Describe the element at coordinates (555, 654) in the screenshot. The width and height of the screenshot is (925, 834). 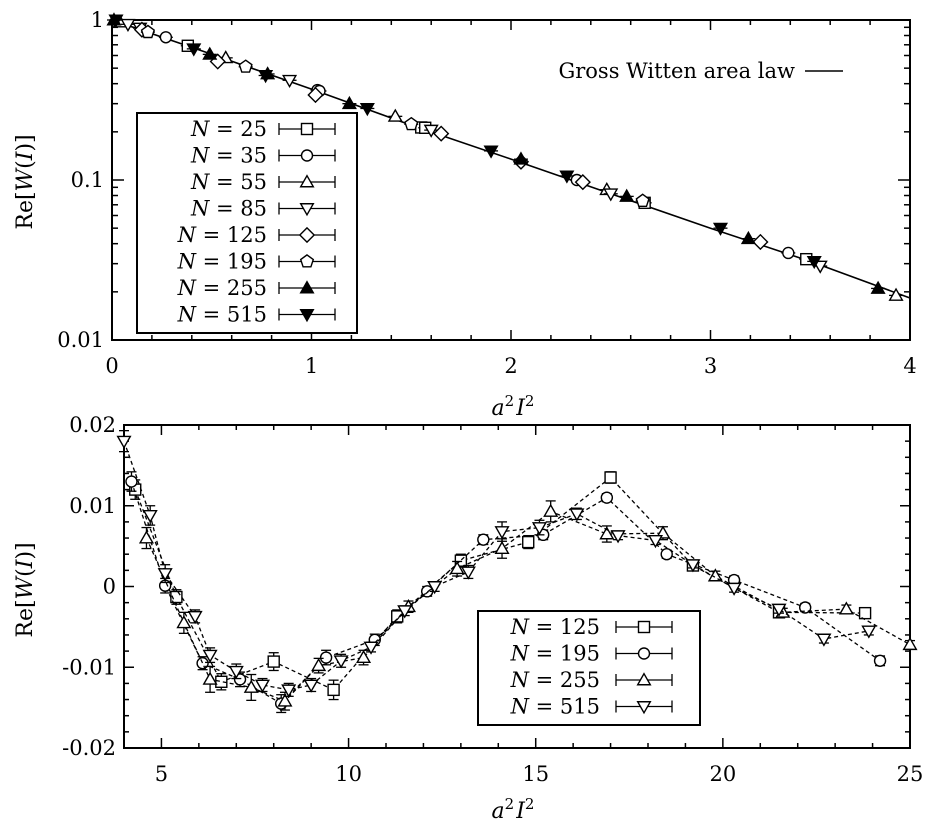
I see `legend-entry-label: N = 195` at that location.